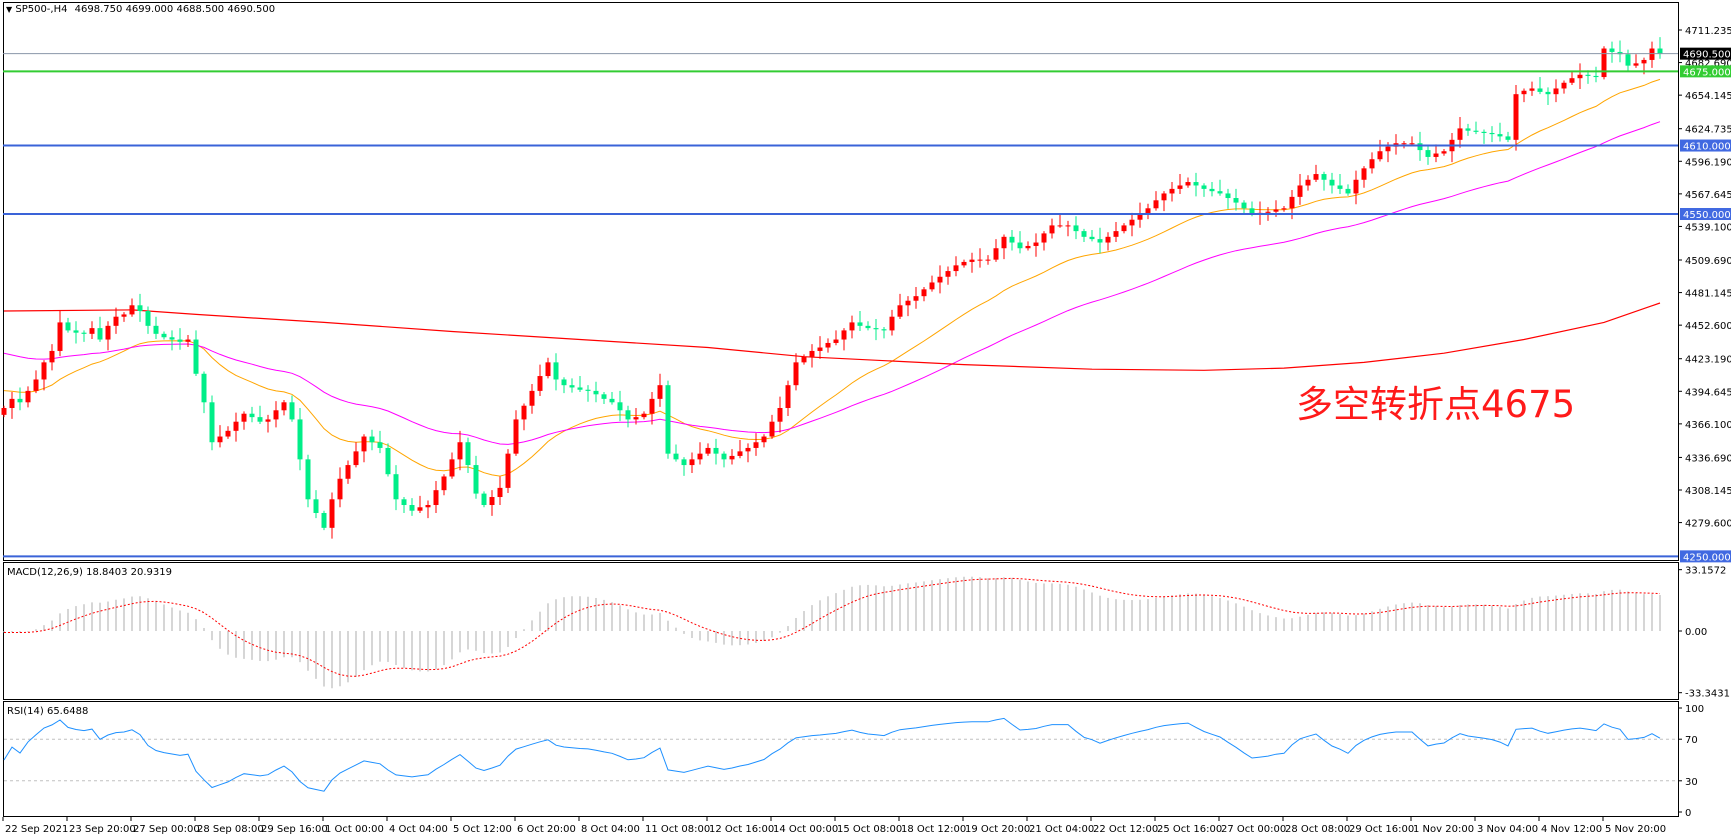  Describe the element at coordinates (36, 829) in the screenshot. I see `time-tick-label: 22 Sep 2021` at that location.